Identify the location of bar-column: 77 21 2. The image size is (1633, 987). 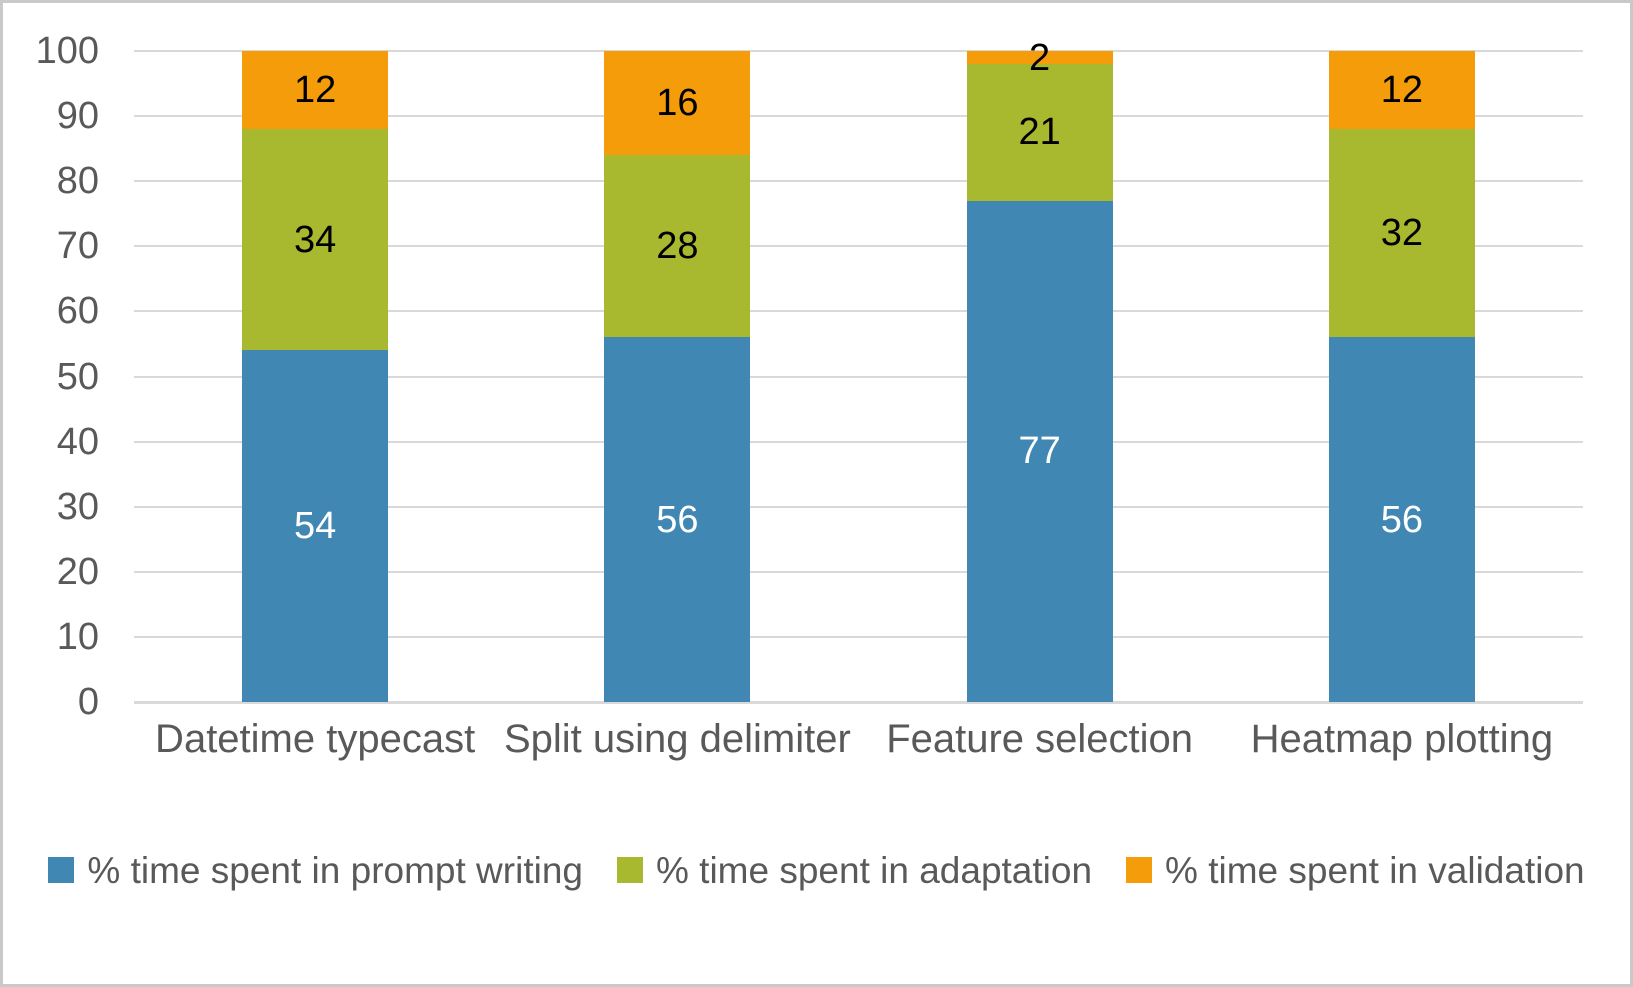
(1039, 370).